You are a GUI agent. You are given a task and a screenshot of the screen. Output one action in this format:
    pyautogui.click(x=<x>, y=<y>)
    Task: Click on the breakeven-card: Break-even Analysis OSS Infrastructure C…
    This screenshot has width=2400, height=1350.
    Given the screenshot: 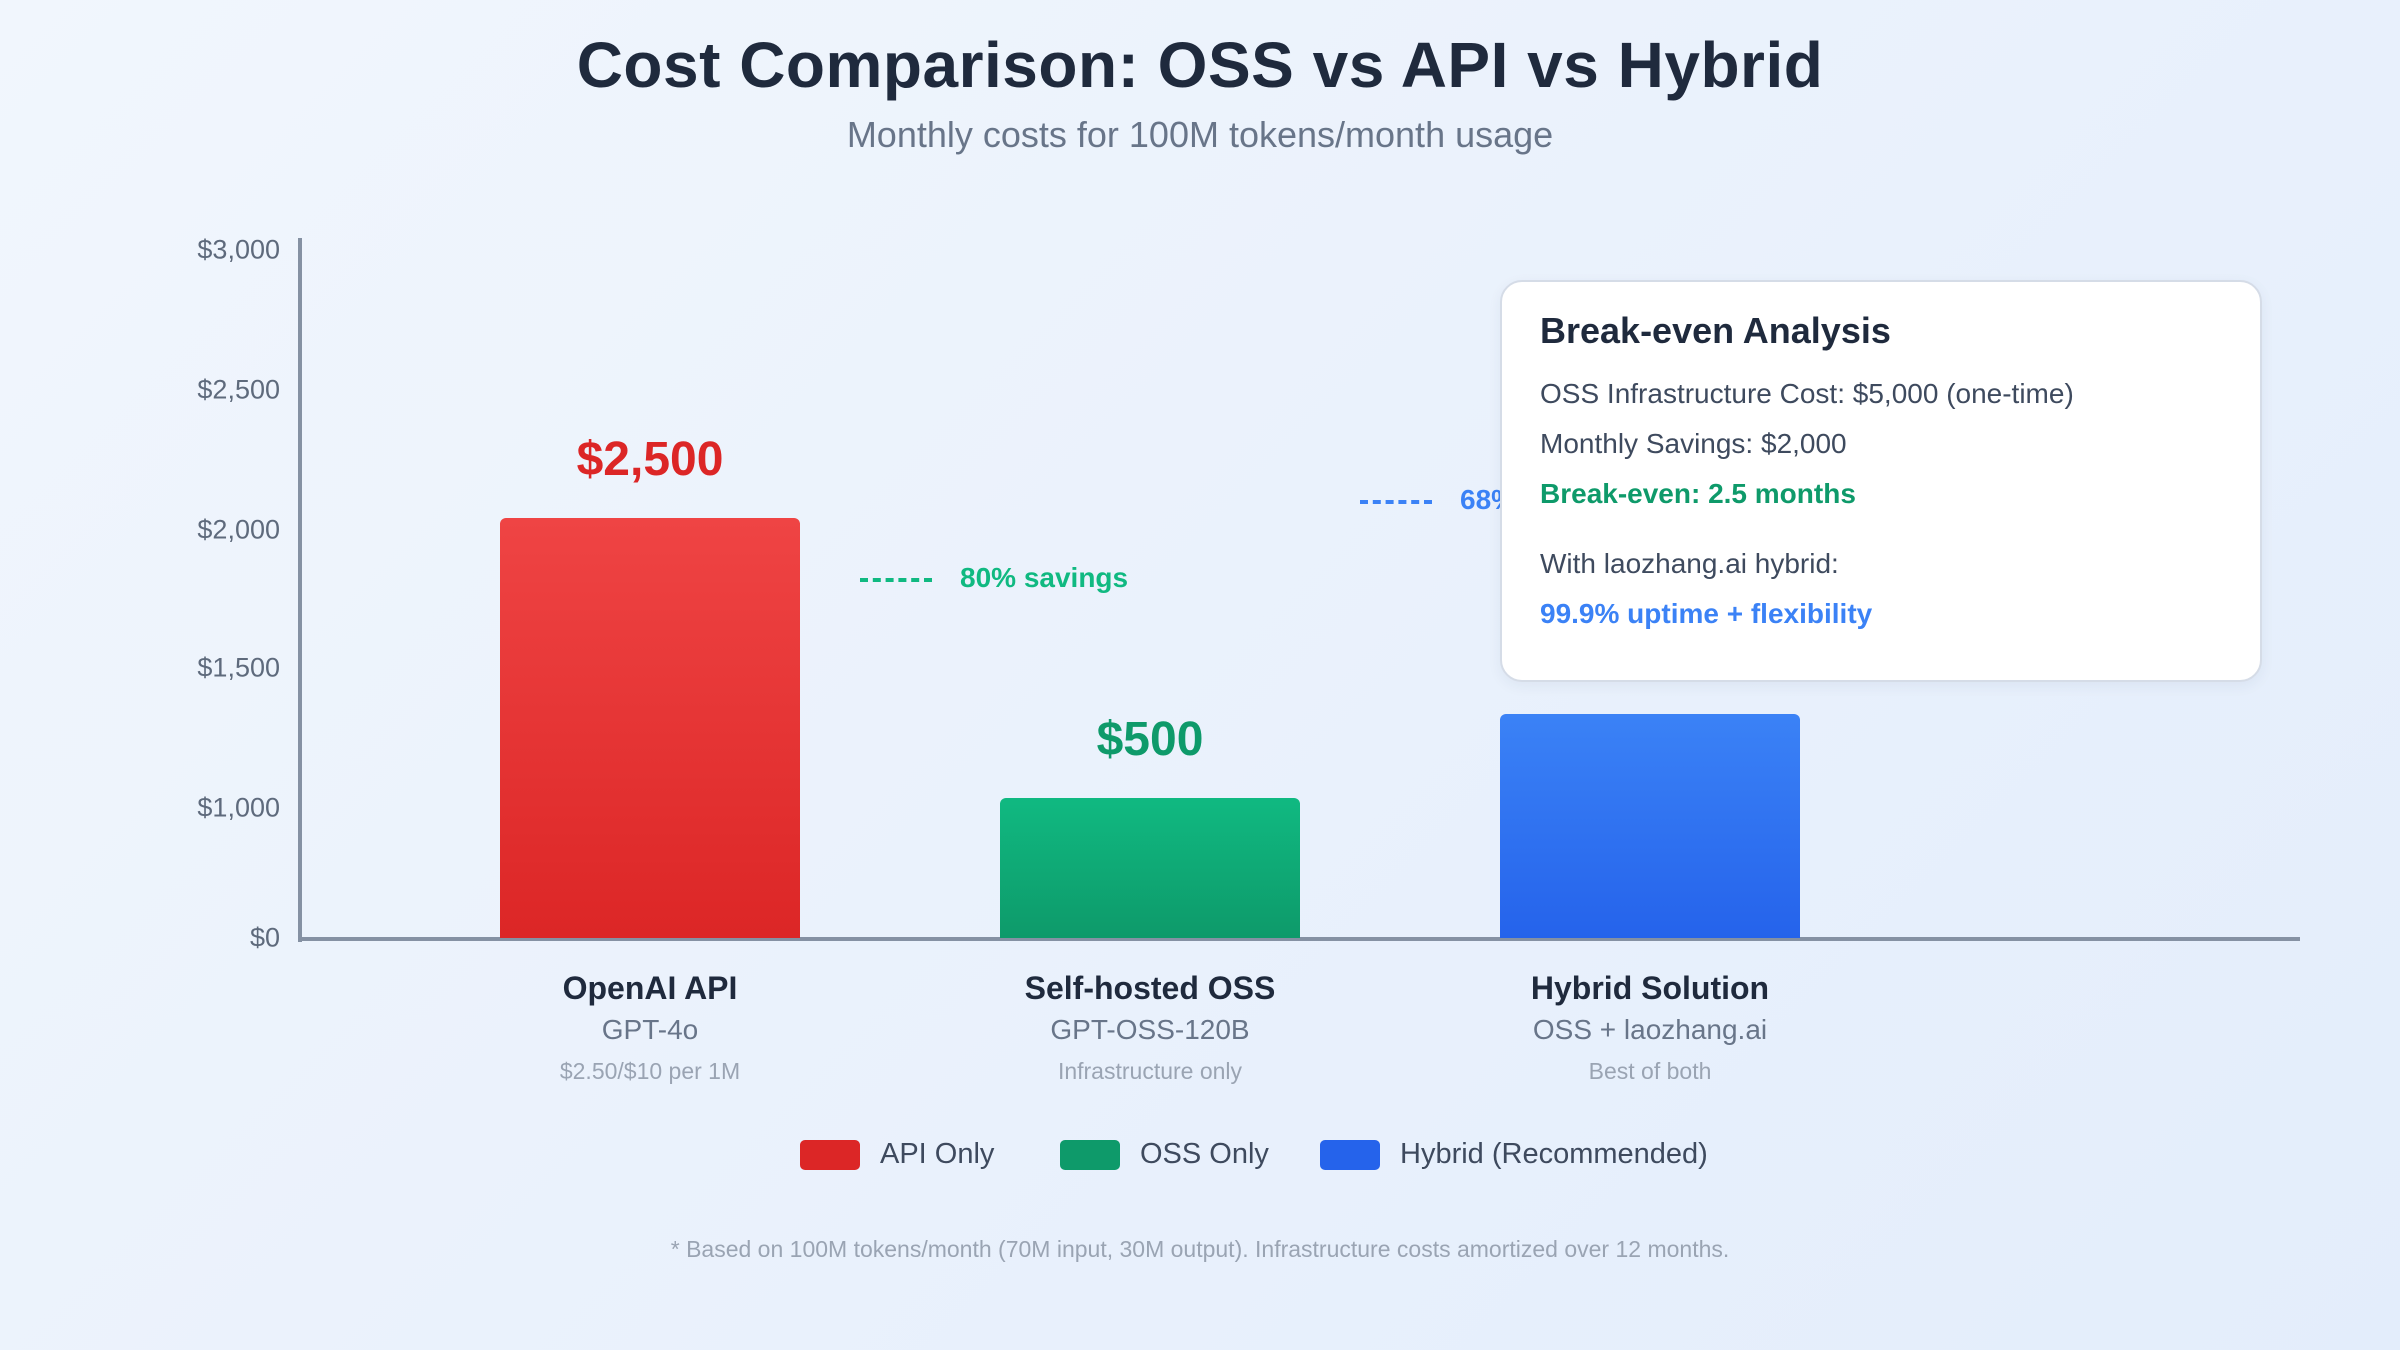 What is the action you would take?
    pyautogui.click(x=1881, y=481)
    